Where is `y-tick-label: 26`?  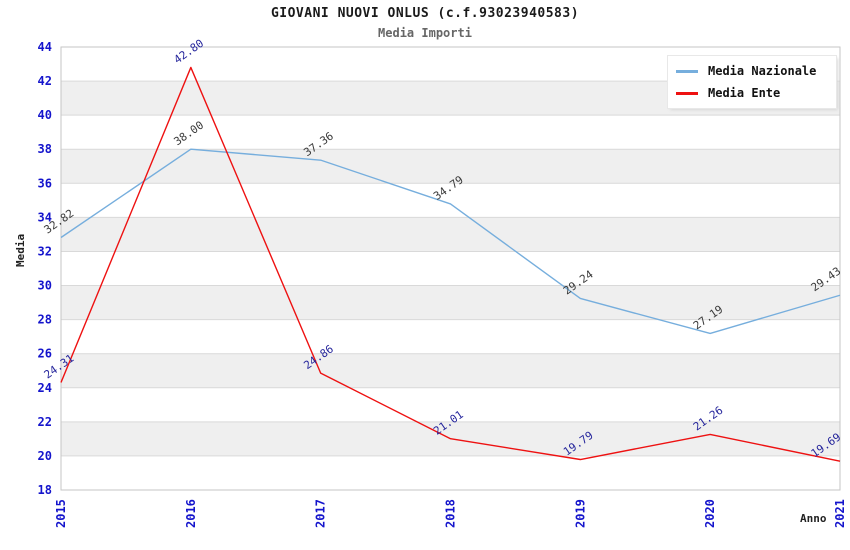
y-tick-label: 26 is located at coordinates (45, 354).